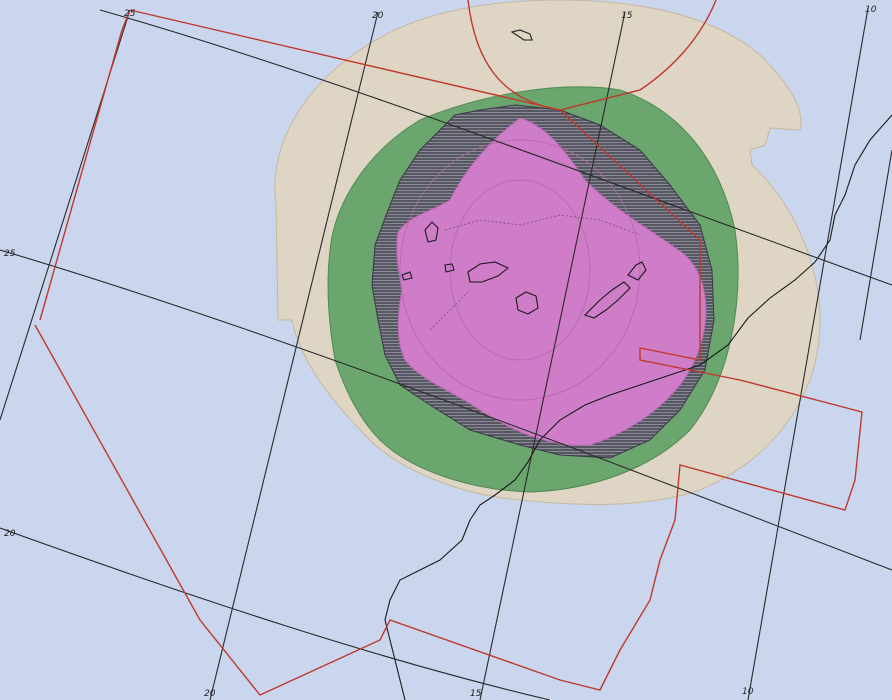  I want to click on fir-border-northwest, so click(85, 165).